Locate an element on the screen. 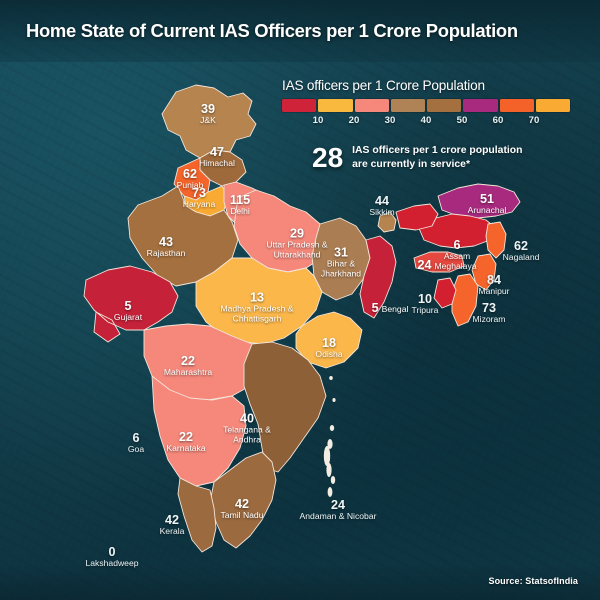 This screenshot has width=600, height=600. map-region-j-k is located at coordinates (209, 121).